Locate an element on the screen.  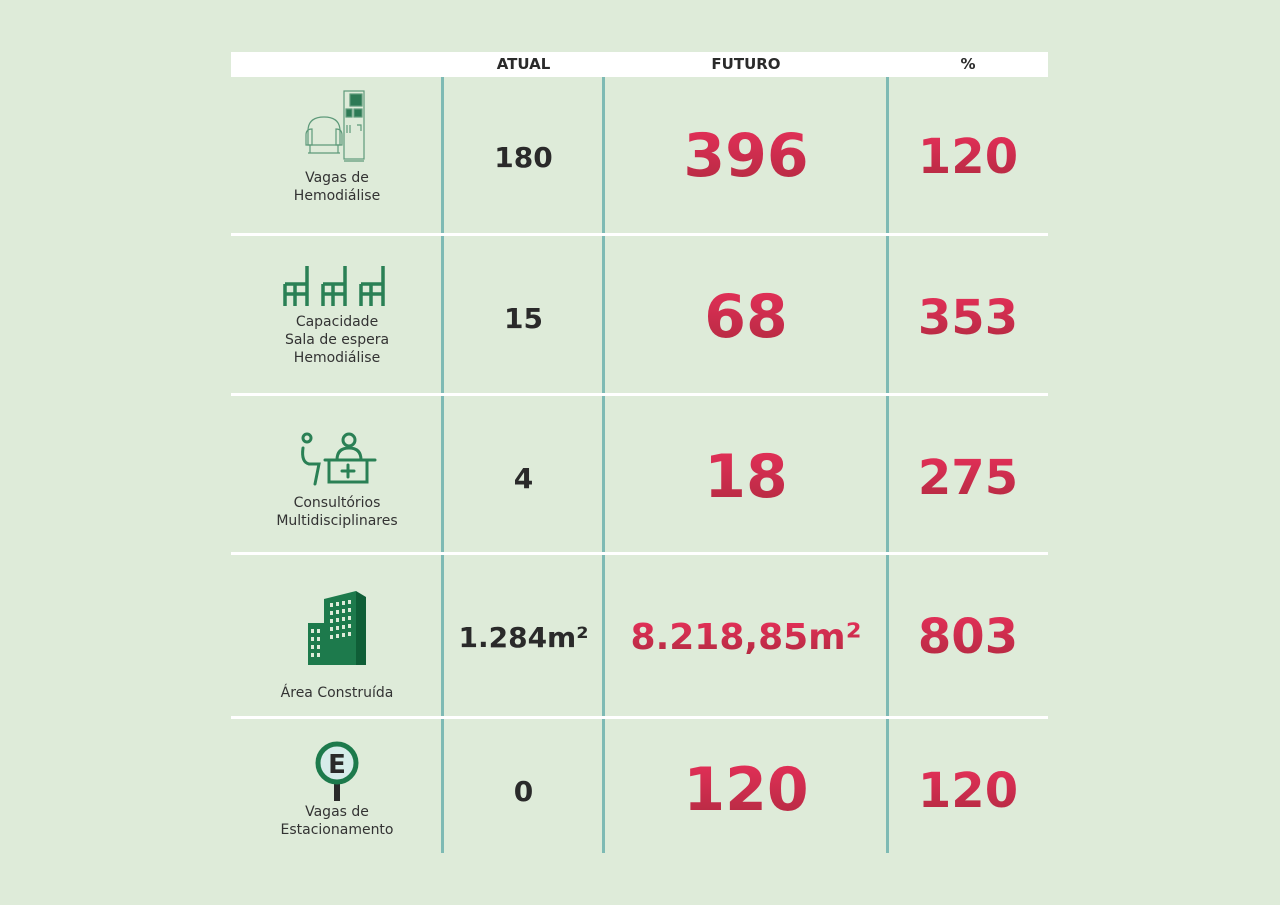
table-header: ATUAL FUTURO % is located at coordinates (639, 64).